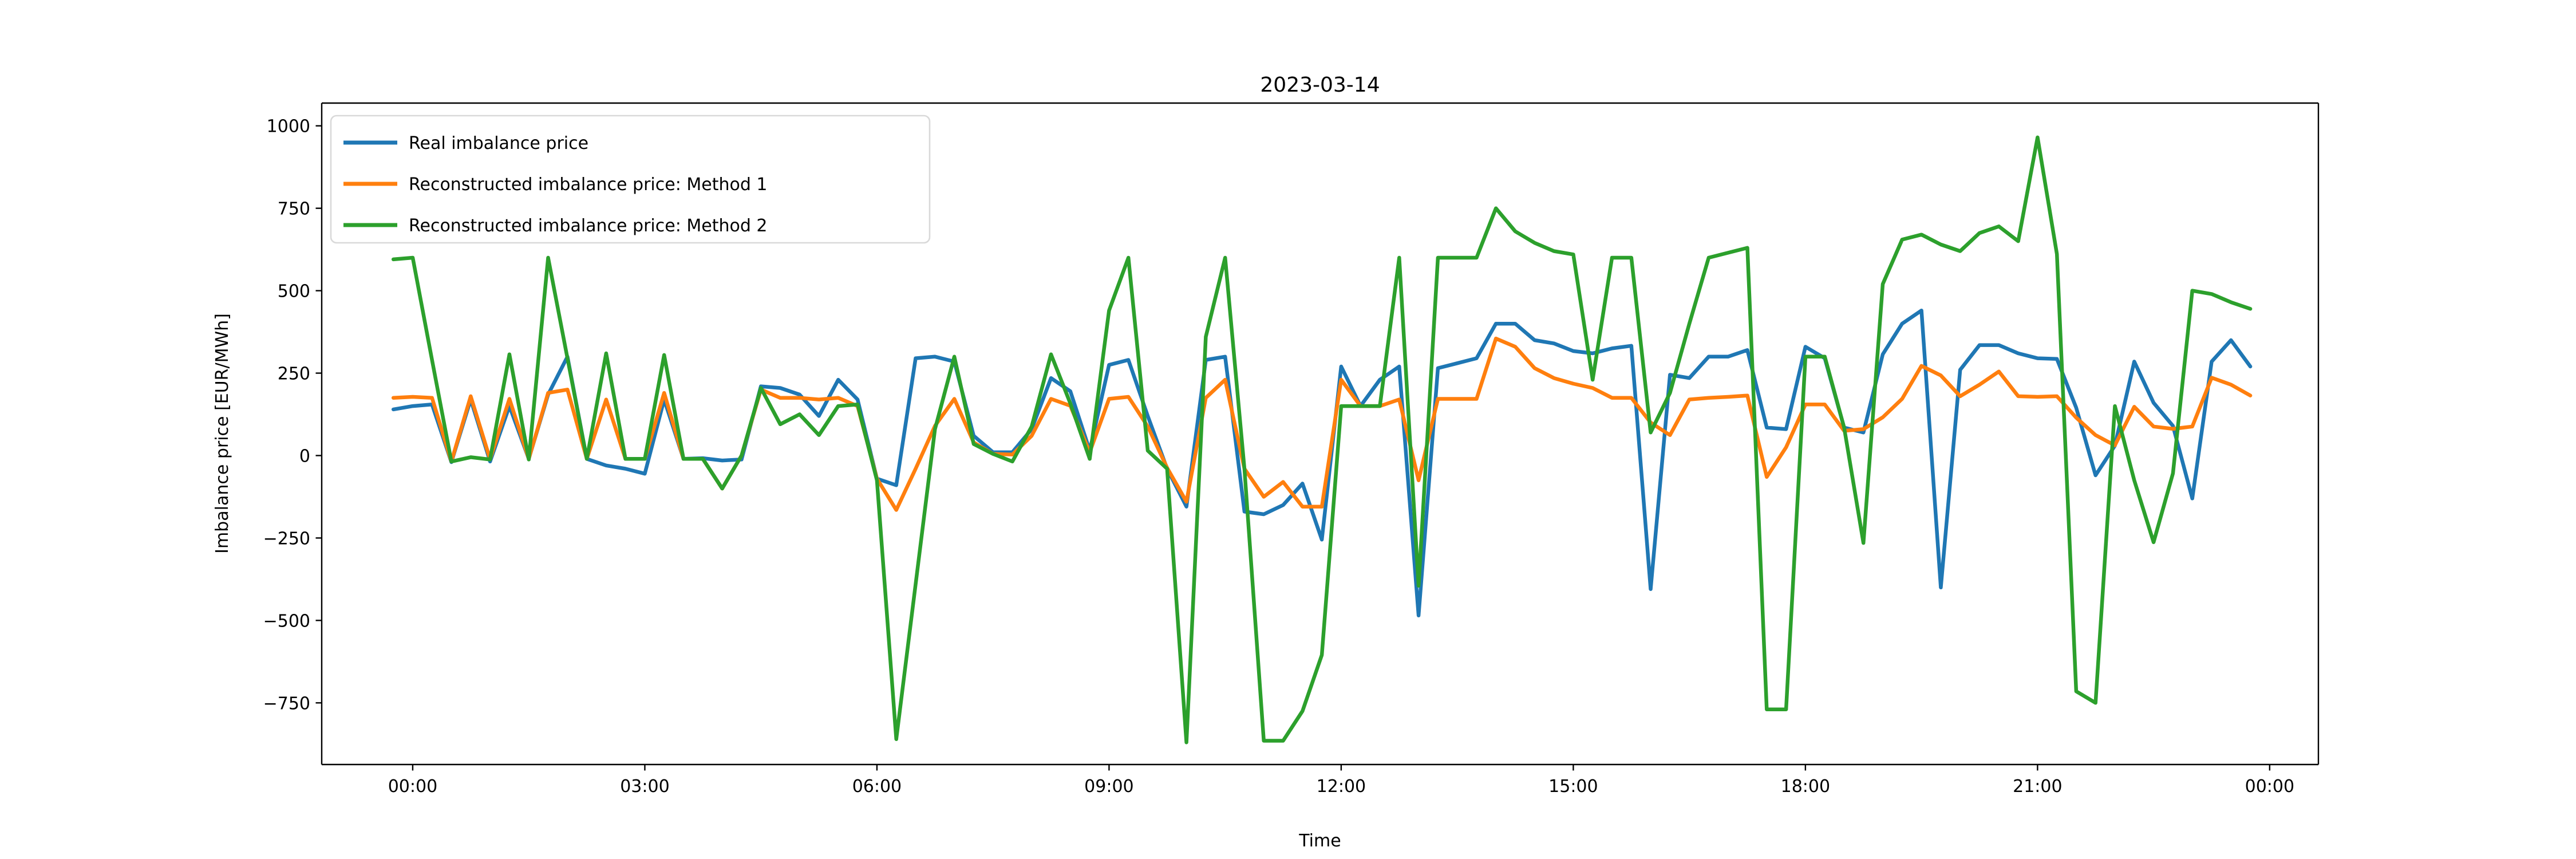  Describe the element at coordinates (1320, 85) in the screenshot. I see `chart-title: 2023-03-14` at that location.